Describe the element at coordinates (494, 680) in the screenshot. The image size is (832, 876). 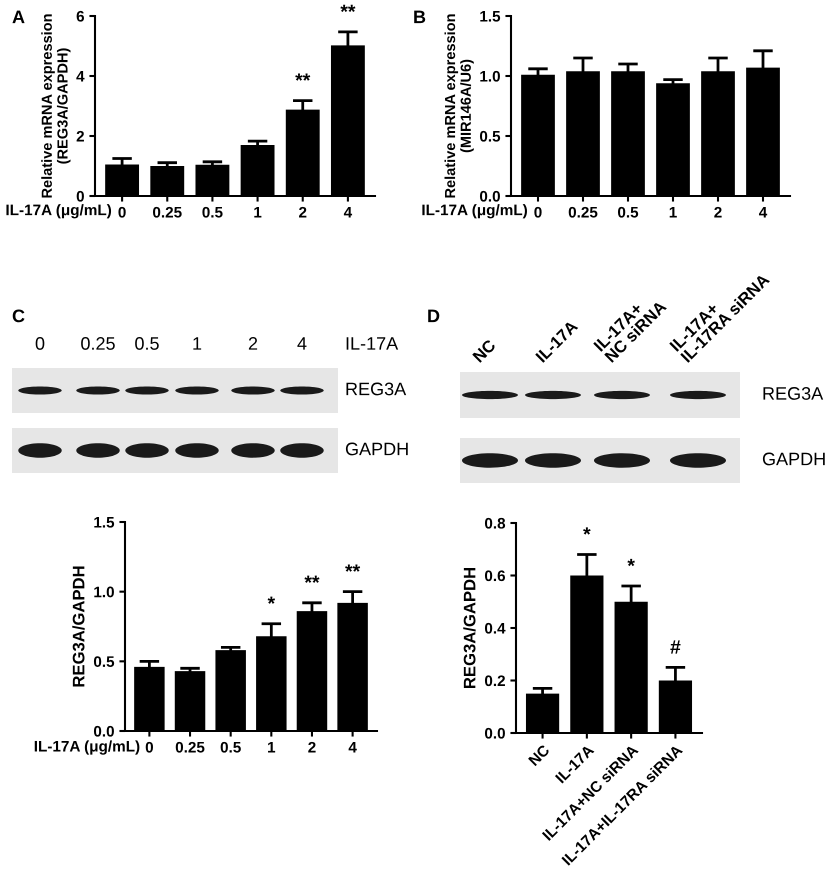
I see `y-tick-label: 0.2` at that location.